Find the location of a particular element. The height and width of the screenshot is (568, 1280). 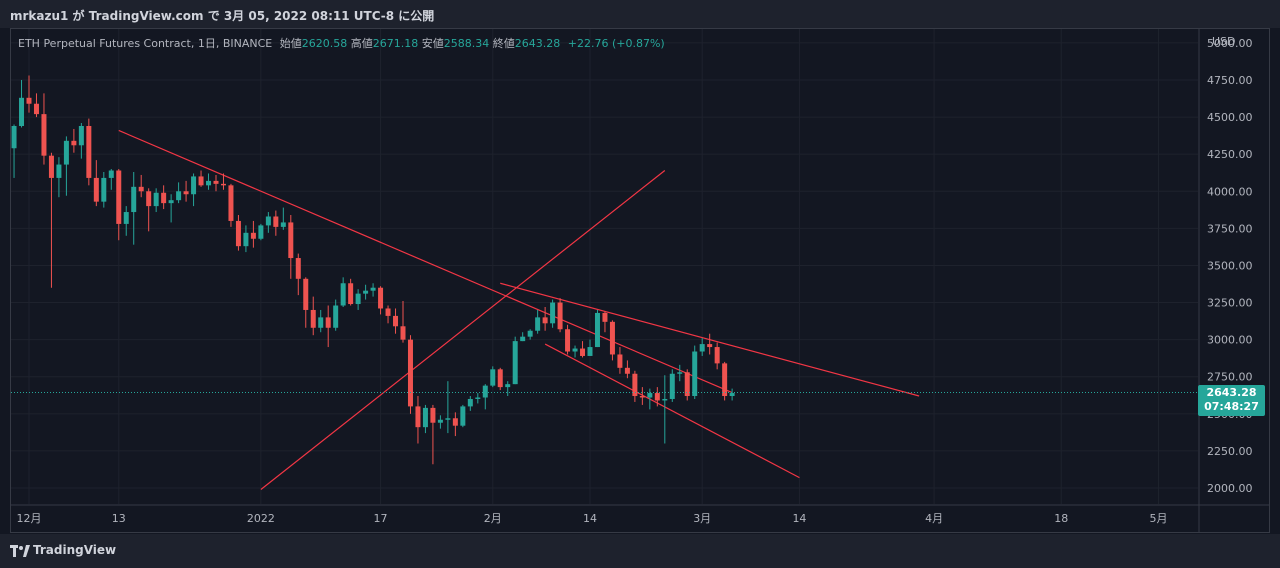

time-axis: 12月 13 2022 17 2月 14 3月 14 4月 18 5月 is located at coordinates (592, 518).